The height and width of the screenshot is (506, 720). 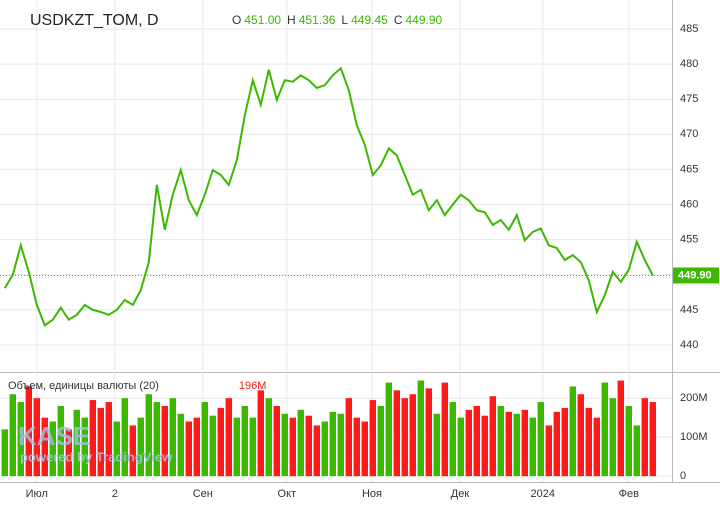 What do you see at coordinates (236, 20) in the screenshot?
I see `ohlc-name: O` at bounding box center [236, 20].